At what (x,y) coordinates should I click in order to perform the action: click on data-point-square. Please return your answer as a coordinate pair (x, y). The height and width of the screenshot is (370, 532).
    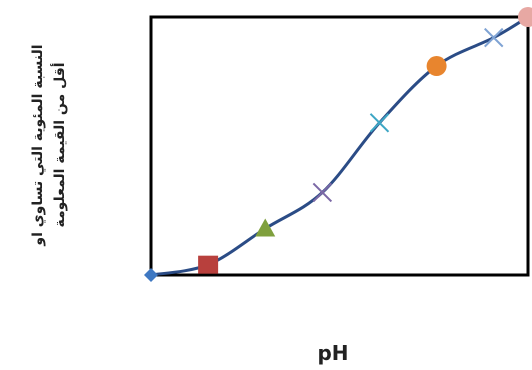
    Looking at the image, I should click on (208, 264).